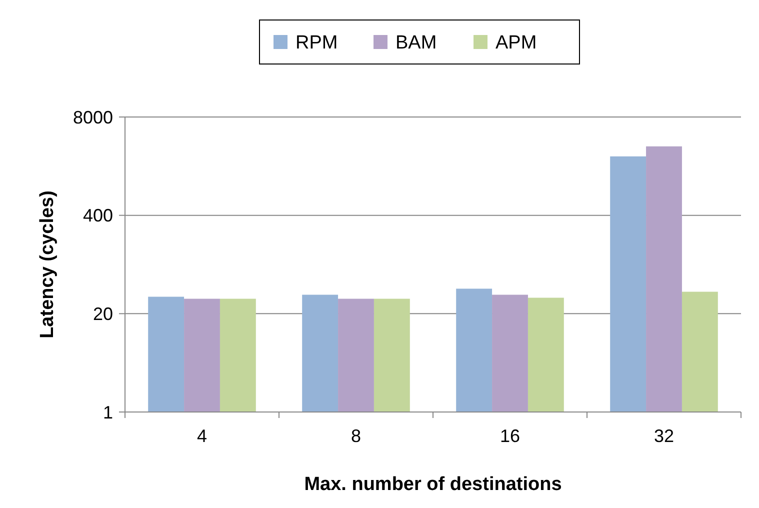  What do you see at coordinates (356, 436) in the screenshot?
I see `x-tick-label: 8` at bounding box center [356, 436].